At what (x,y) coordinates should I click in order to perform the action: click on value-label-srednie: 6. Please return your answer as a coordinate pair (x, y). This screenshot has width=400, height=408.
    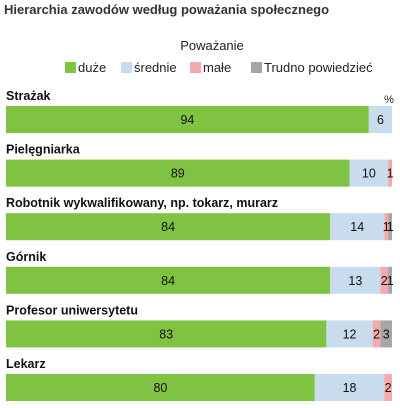
    Looking at the image, I should click on (380, 120).